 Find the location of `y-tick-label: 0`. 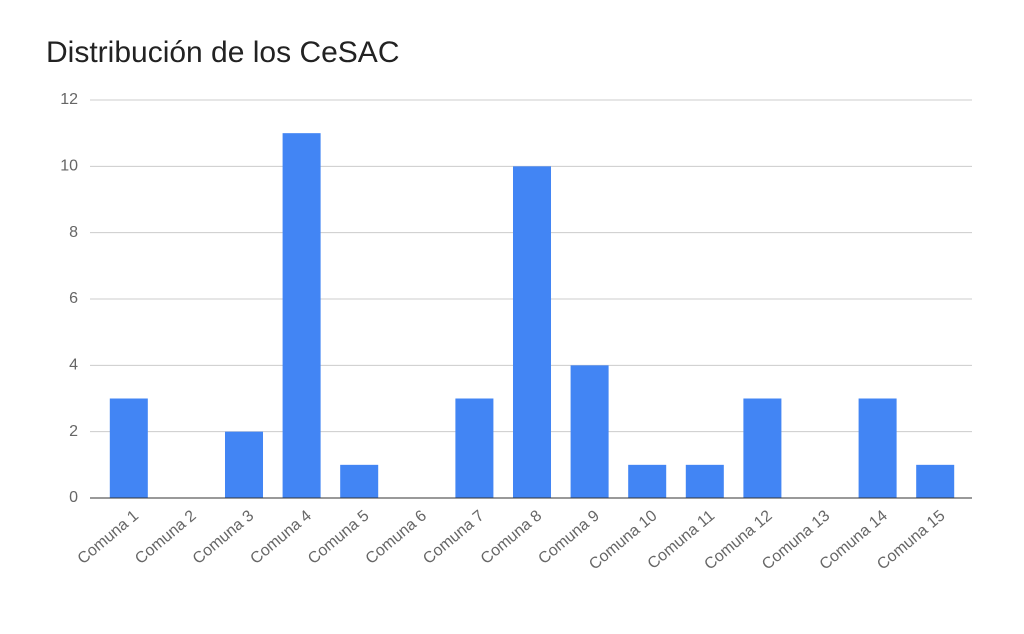

y-tick-label: 0 is located at coordinates (73, 497).